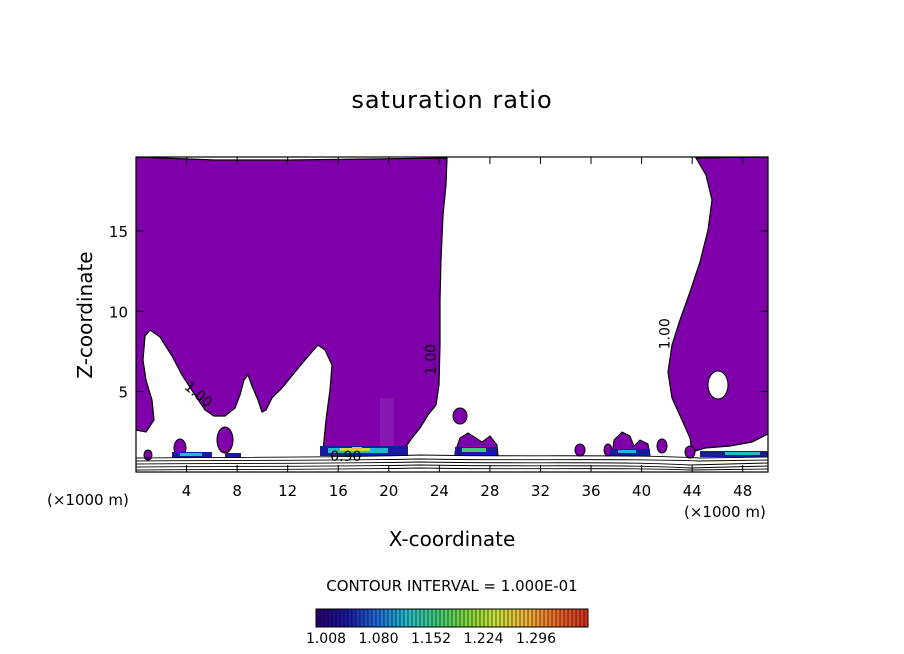  What do you see at coordinates (378, 639) in the screenshot?
I see `colorbar-tick-label: 1.080` at bounding box center [378, 639].